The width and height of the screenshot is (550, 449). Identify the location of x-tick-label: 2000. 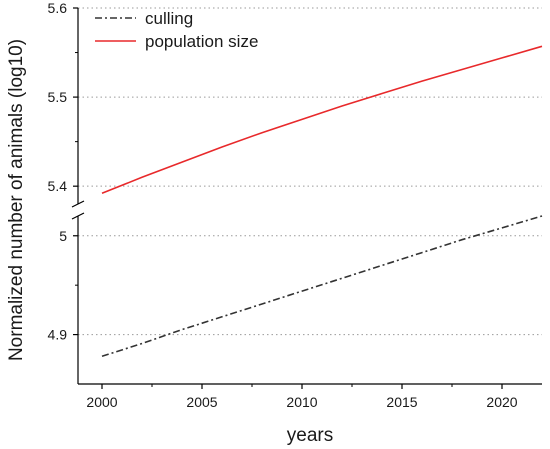
(101, 402).